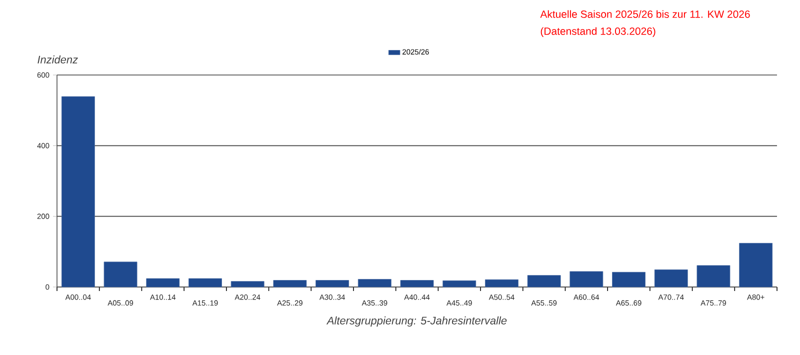 This screenshot has height=355, width=800. I want to click on x-axis-title: Altersgruppierung: 5-Jahresintervalle, so click(416, 321).